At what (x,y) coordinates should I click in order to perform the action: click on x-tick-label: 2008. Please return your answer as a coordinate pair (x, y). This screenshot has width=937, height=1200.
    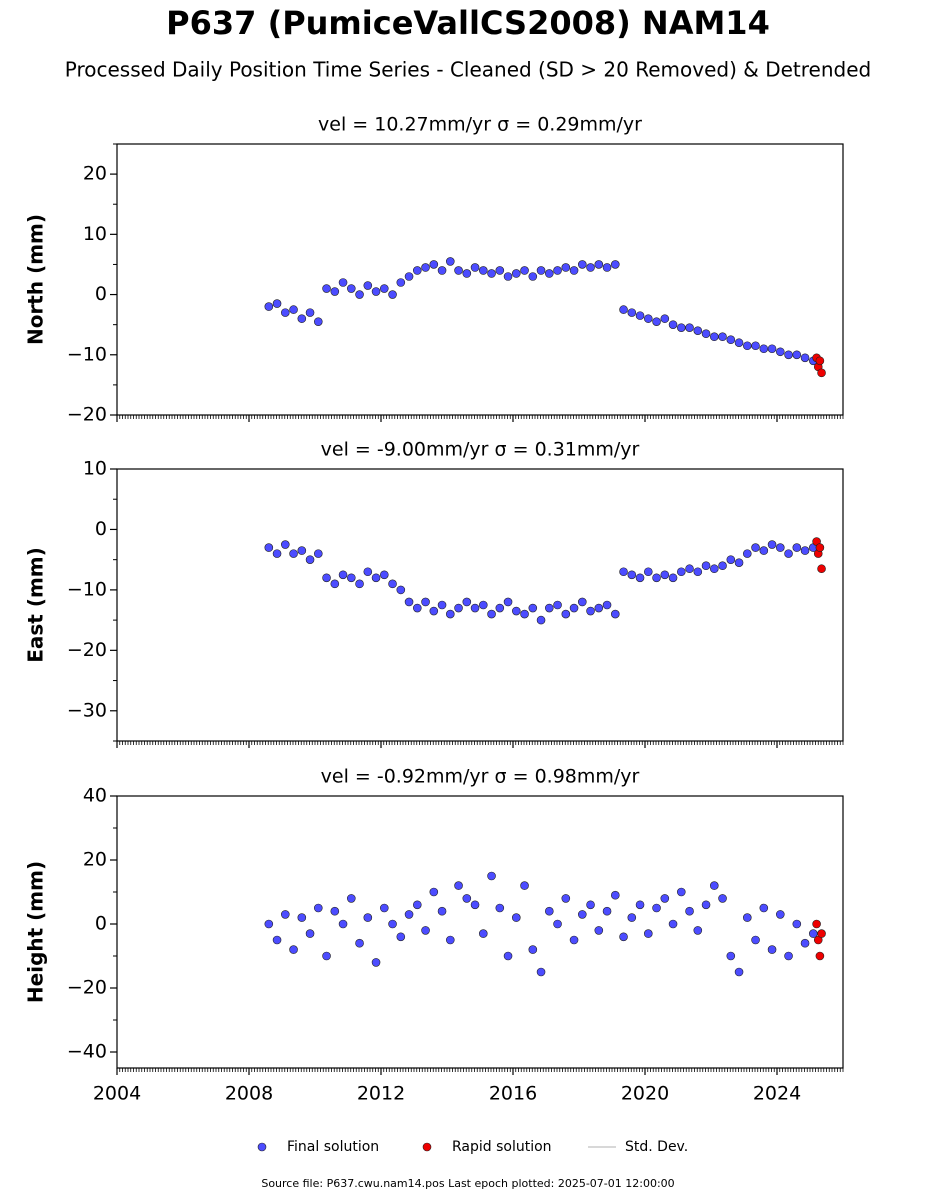
    Looking at the image, I should click on (249, 1094).